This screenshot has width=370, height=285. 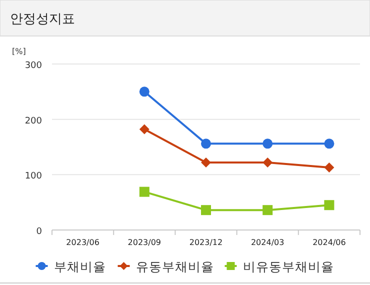 What do you see at coordinates (19, 51) in the screenshot?
I see `y-axis-title: [%]` at bounding box center [19, 51].